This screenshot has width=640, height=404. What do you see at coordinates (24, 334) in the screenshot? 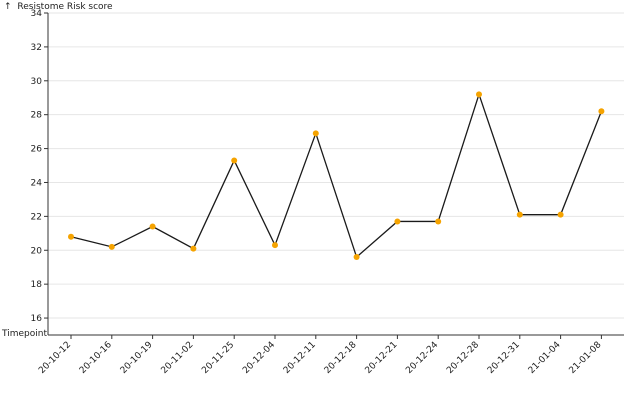
I see `x-axis-title: Timepoint` at bounding box center [24, 334].